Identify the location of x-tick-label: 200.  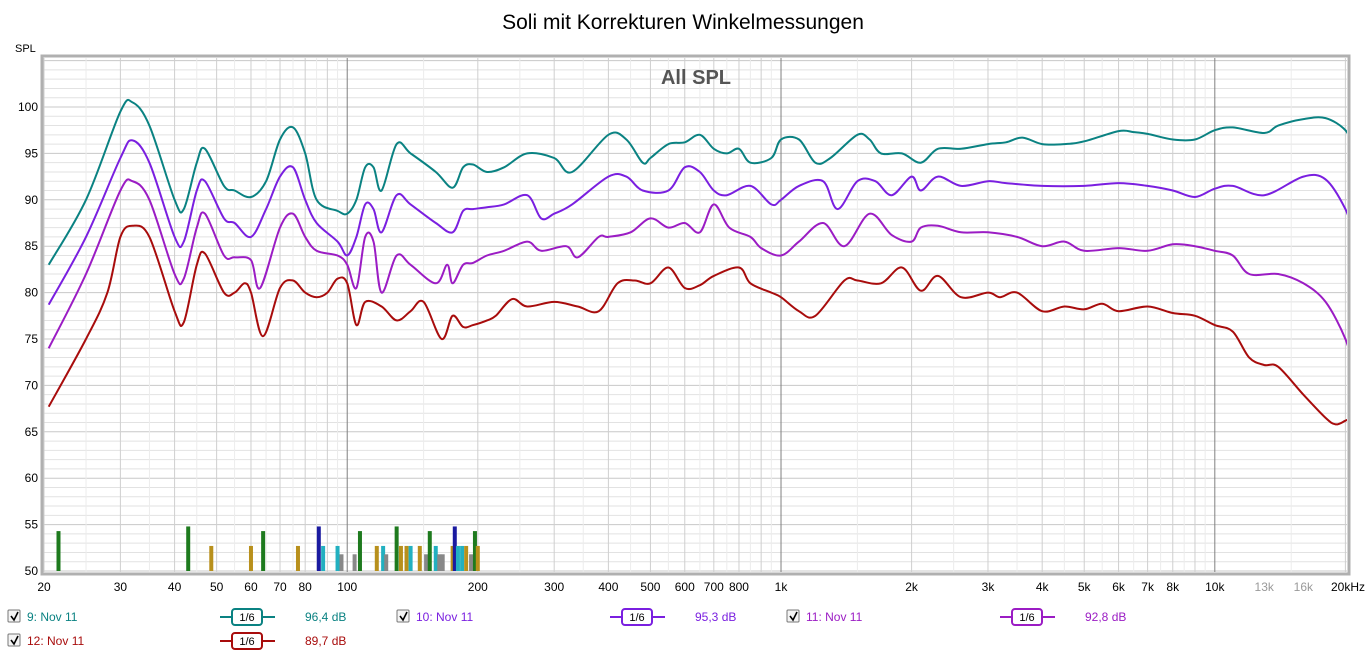
(478, 587).